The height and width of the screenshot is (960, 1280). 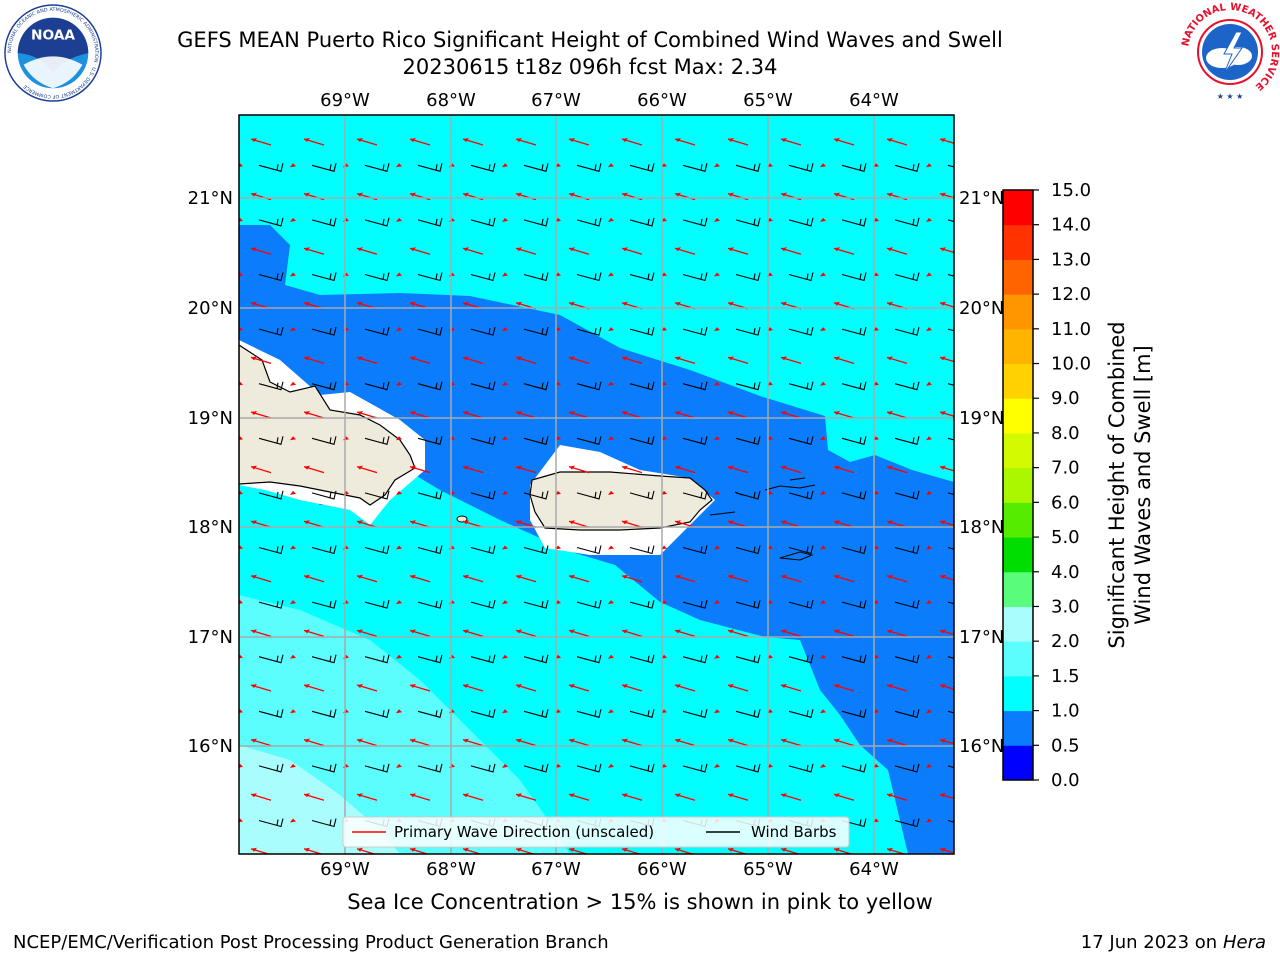 I want to click on colorbar-tick-label: 6.0, so click(x=1065, y=502).